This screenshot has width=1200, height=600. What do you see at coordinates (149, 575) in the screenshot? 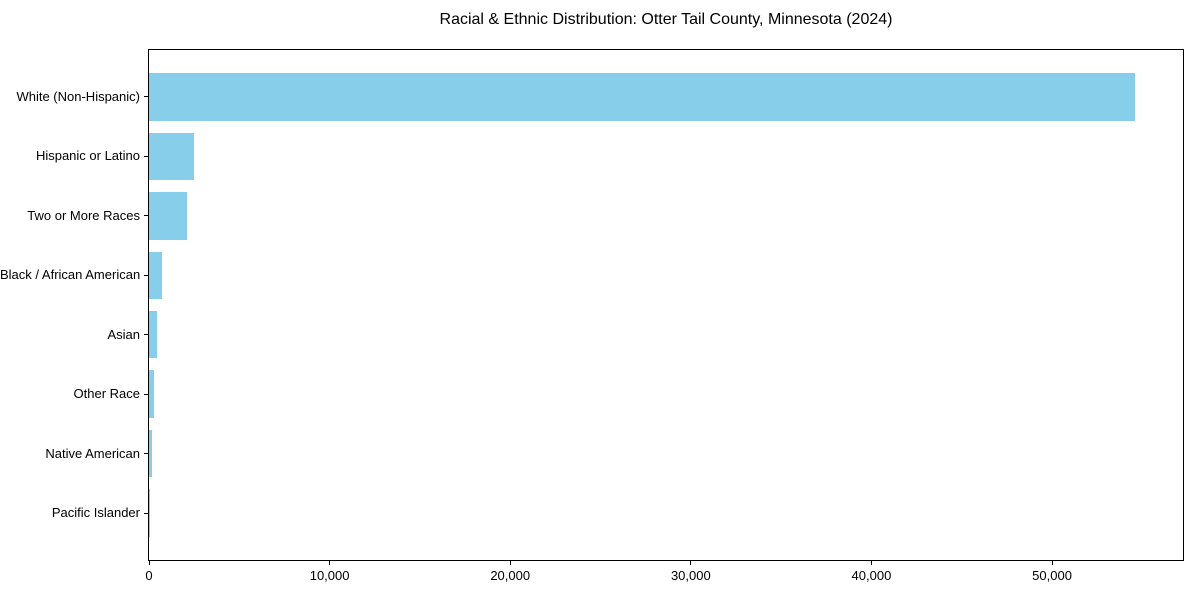
I see `x-tick-label: 0` at bounding box center [149, 575].